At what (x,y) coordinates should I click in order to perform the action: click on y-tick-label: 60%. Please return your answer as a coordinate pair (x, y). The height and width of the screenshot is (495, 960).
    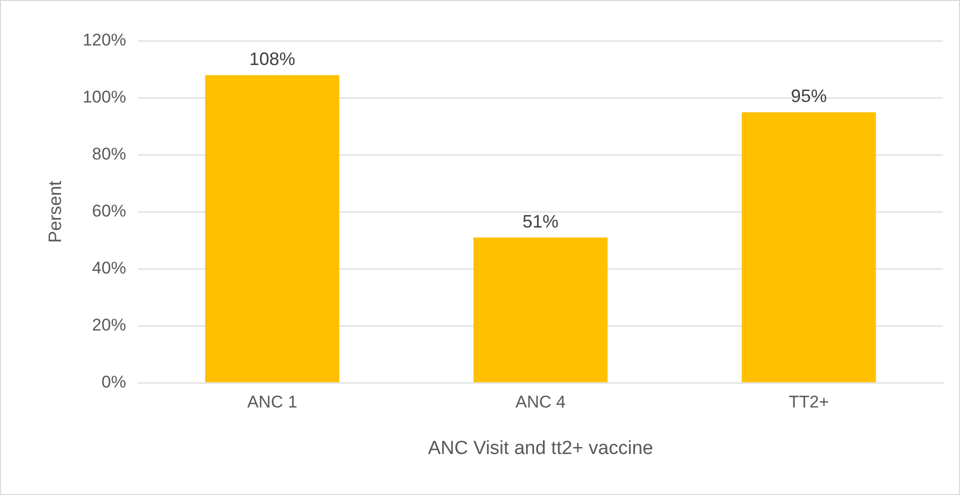
    Looking at the image, I should click on (109, 211).